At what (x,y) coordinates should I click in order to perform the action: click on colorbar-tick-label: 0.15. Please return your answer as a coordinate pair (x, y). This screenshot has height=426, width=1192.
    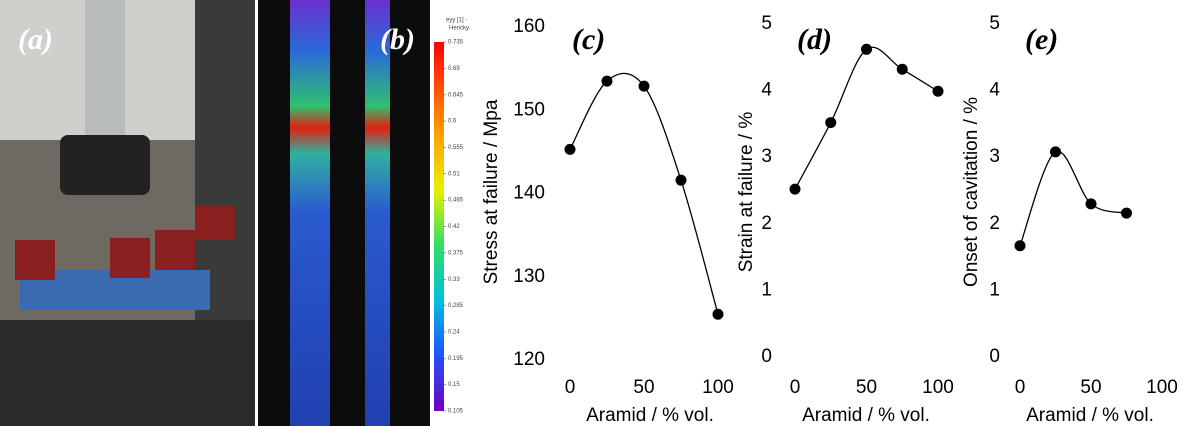
    Looking at the image, I should click on (454, 385).